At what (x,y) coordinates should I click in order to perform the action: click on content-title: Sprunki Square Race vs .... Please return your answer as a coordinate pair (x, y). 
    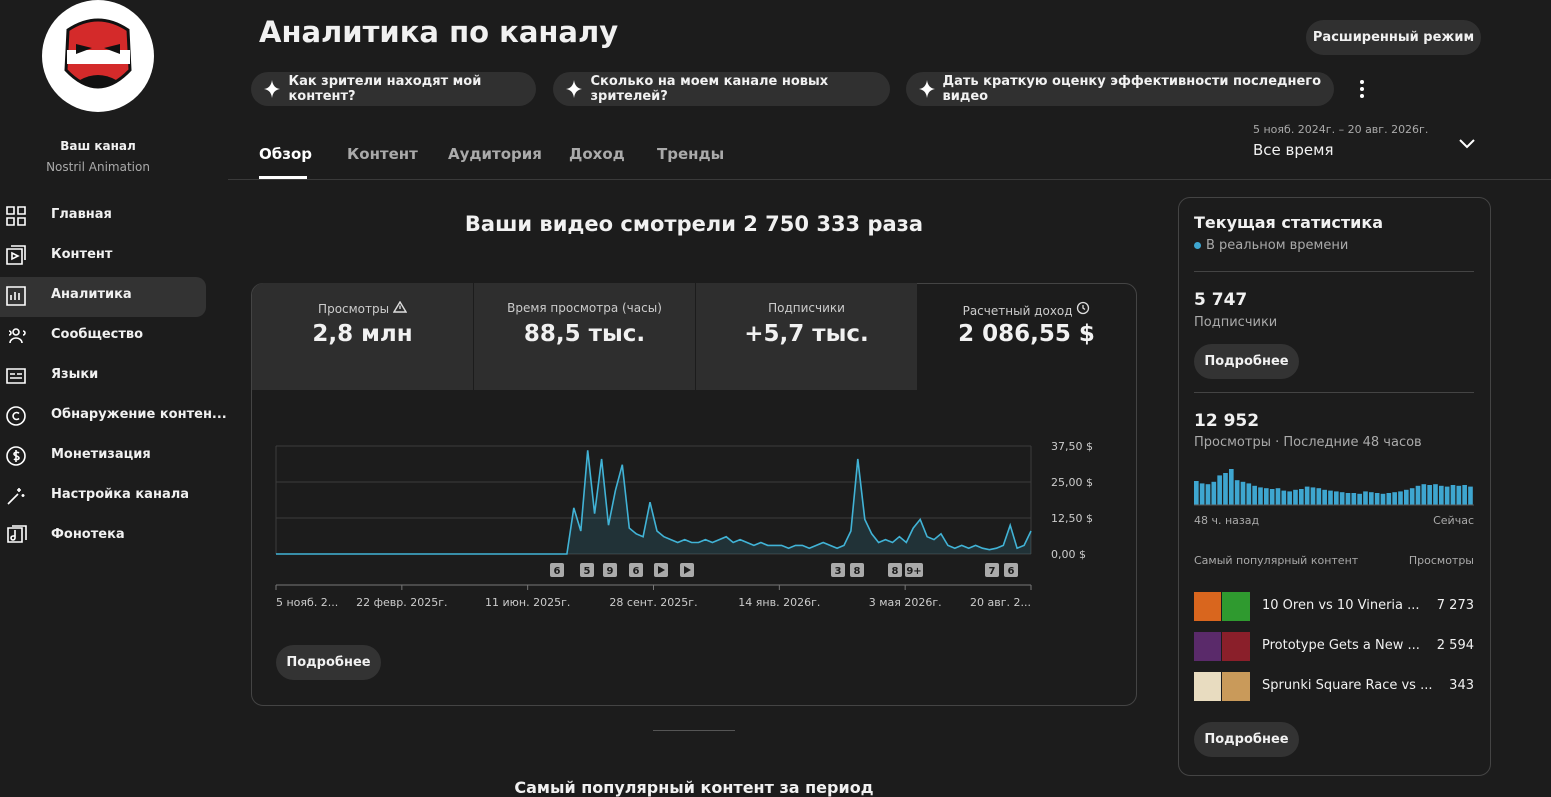
    Looking at the image, I should click on (1347, 685).